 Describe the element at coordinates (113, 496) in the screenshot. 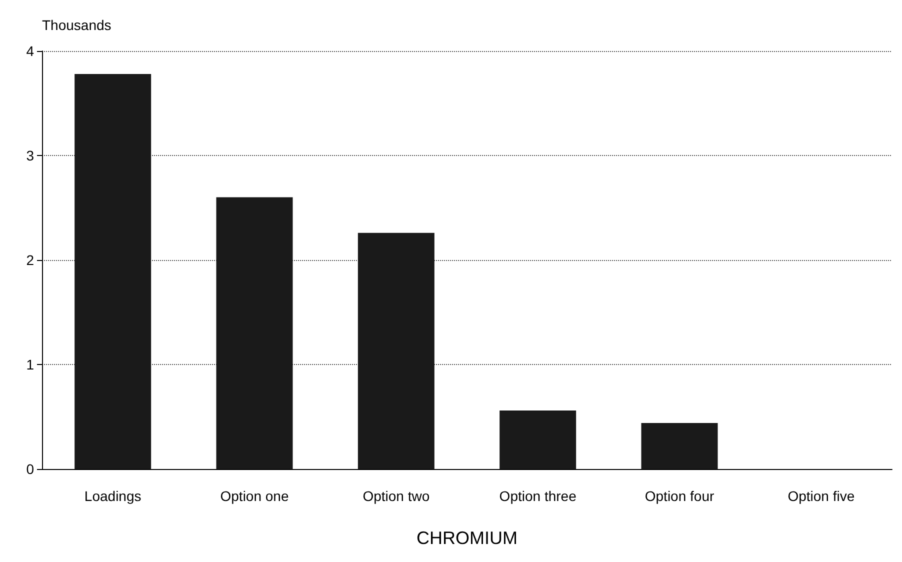

I see `x-tick-label: Loadings` at that location.